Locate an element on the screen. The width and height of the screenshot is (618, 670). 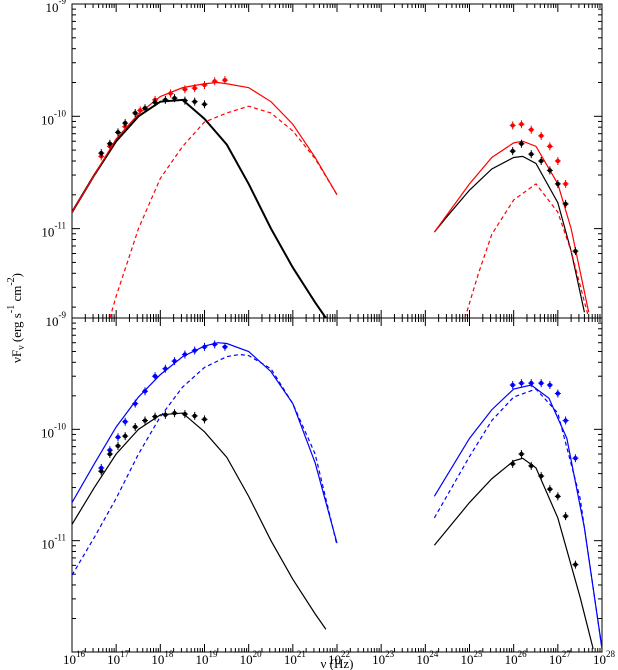
x-axis-label: ν (Hz) is located at coordinates (337, 663).